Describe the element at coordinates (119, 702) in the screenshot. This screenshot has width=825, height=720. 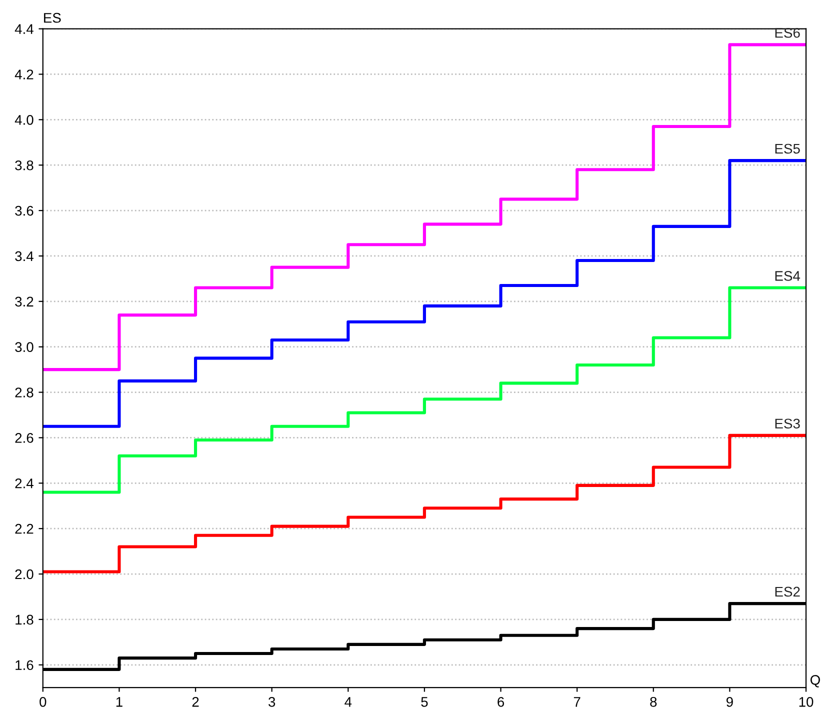
I see `x-tick-label: 1` at that location.